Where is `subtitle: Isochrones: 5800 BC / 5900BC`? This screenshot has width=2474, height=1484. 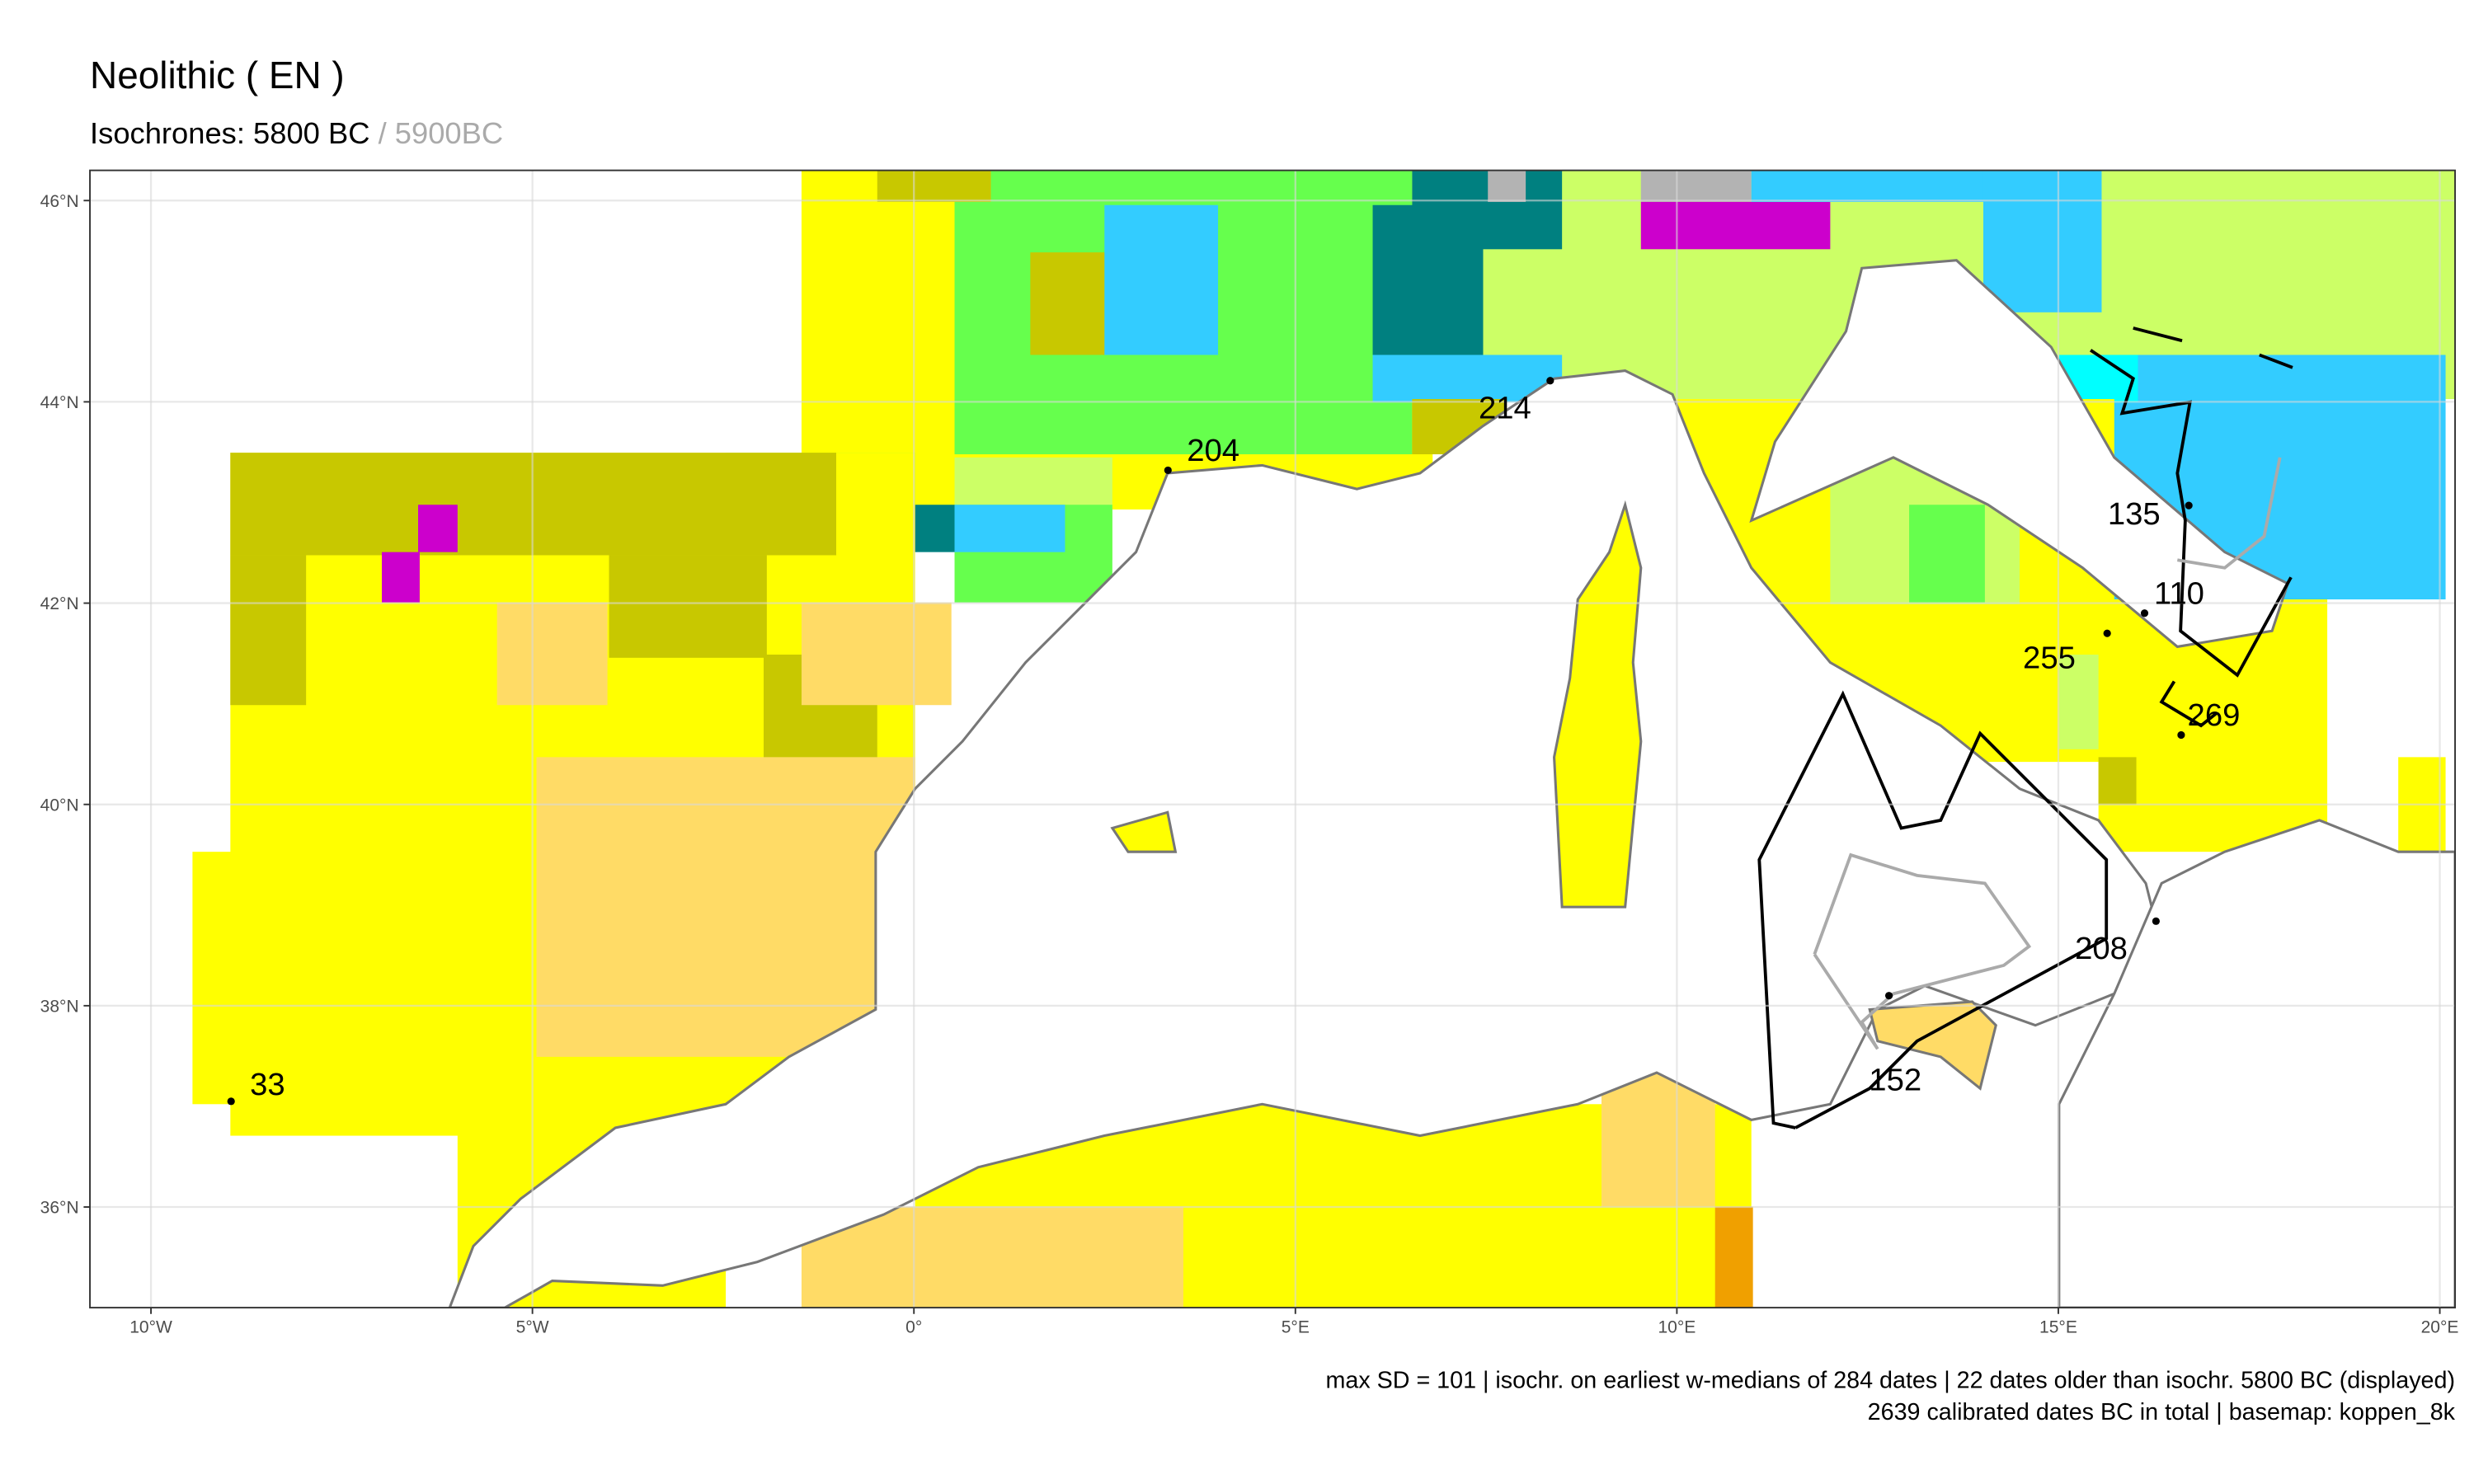 subtitle: Isochrones: 5800 BC / 5900BC is located at coordinates (296, 133).